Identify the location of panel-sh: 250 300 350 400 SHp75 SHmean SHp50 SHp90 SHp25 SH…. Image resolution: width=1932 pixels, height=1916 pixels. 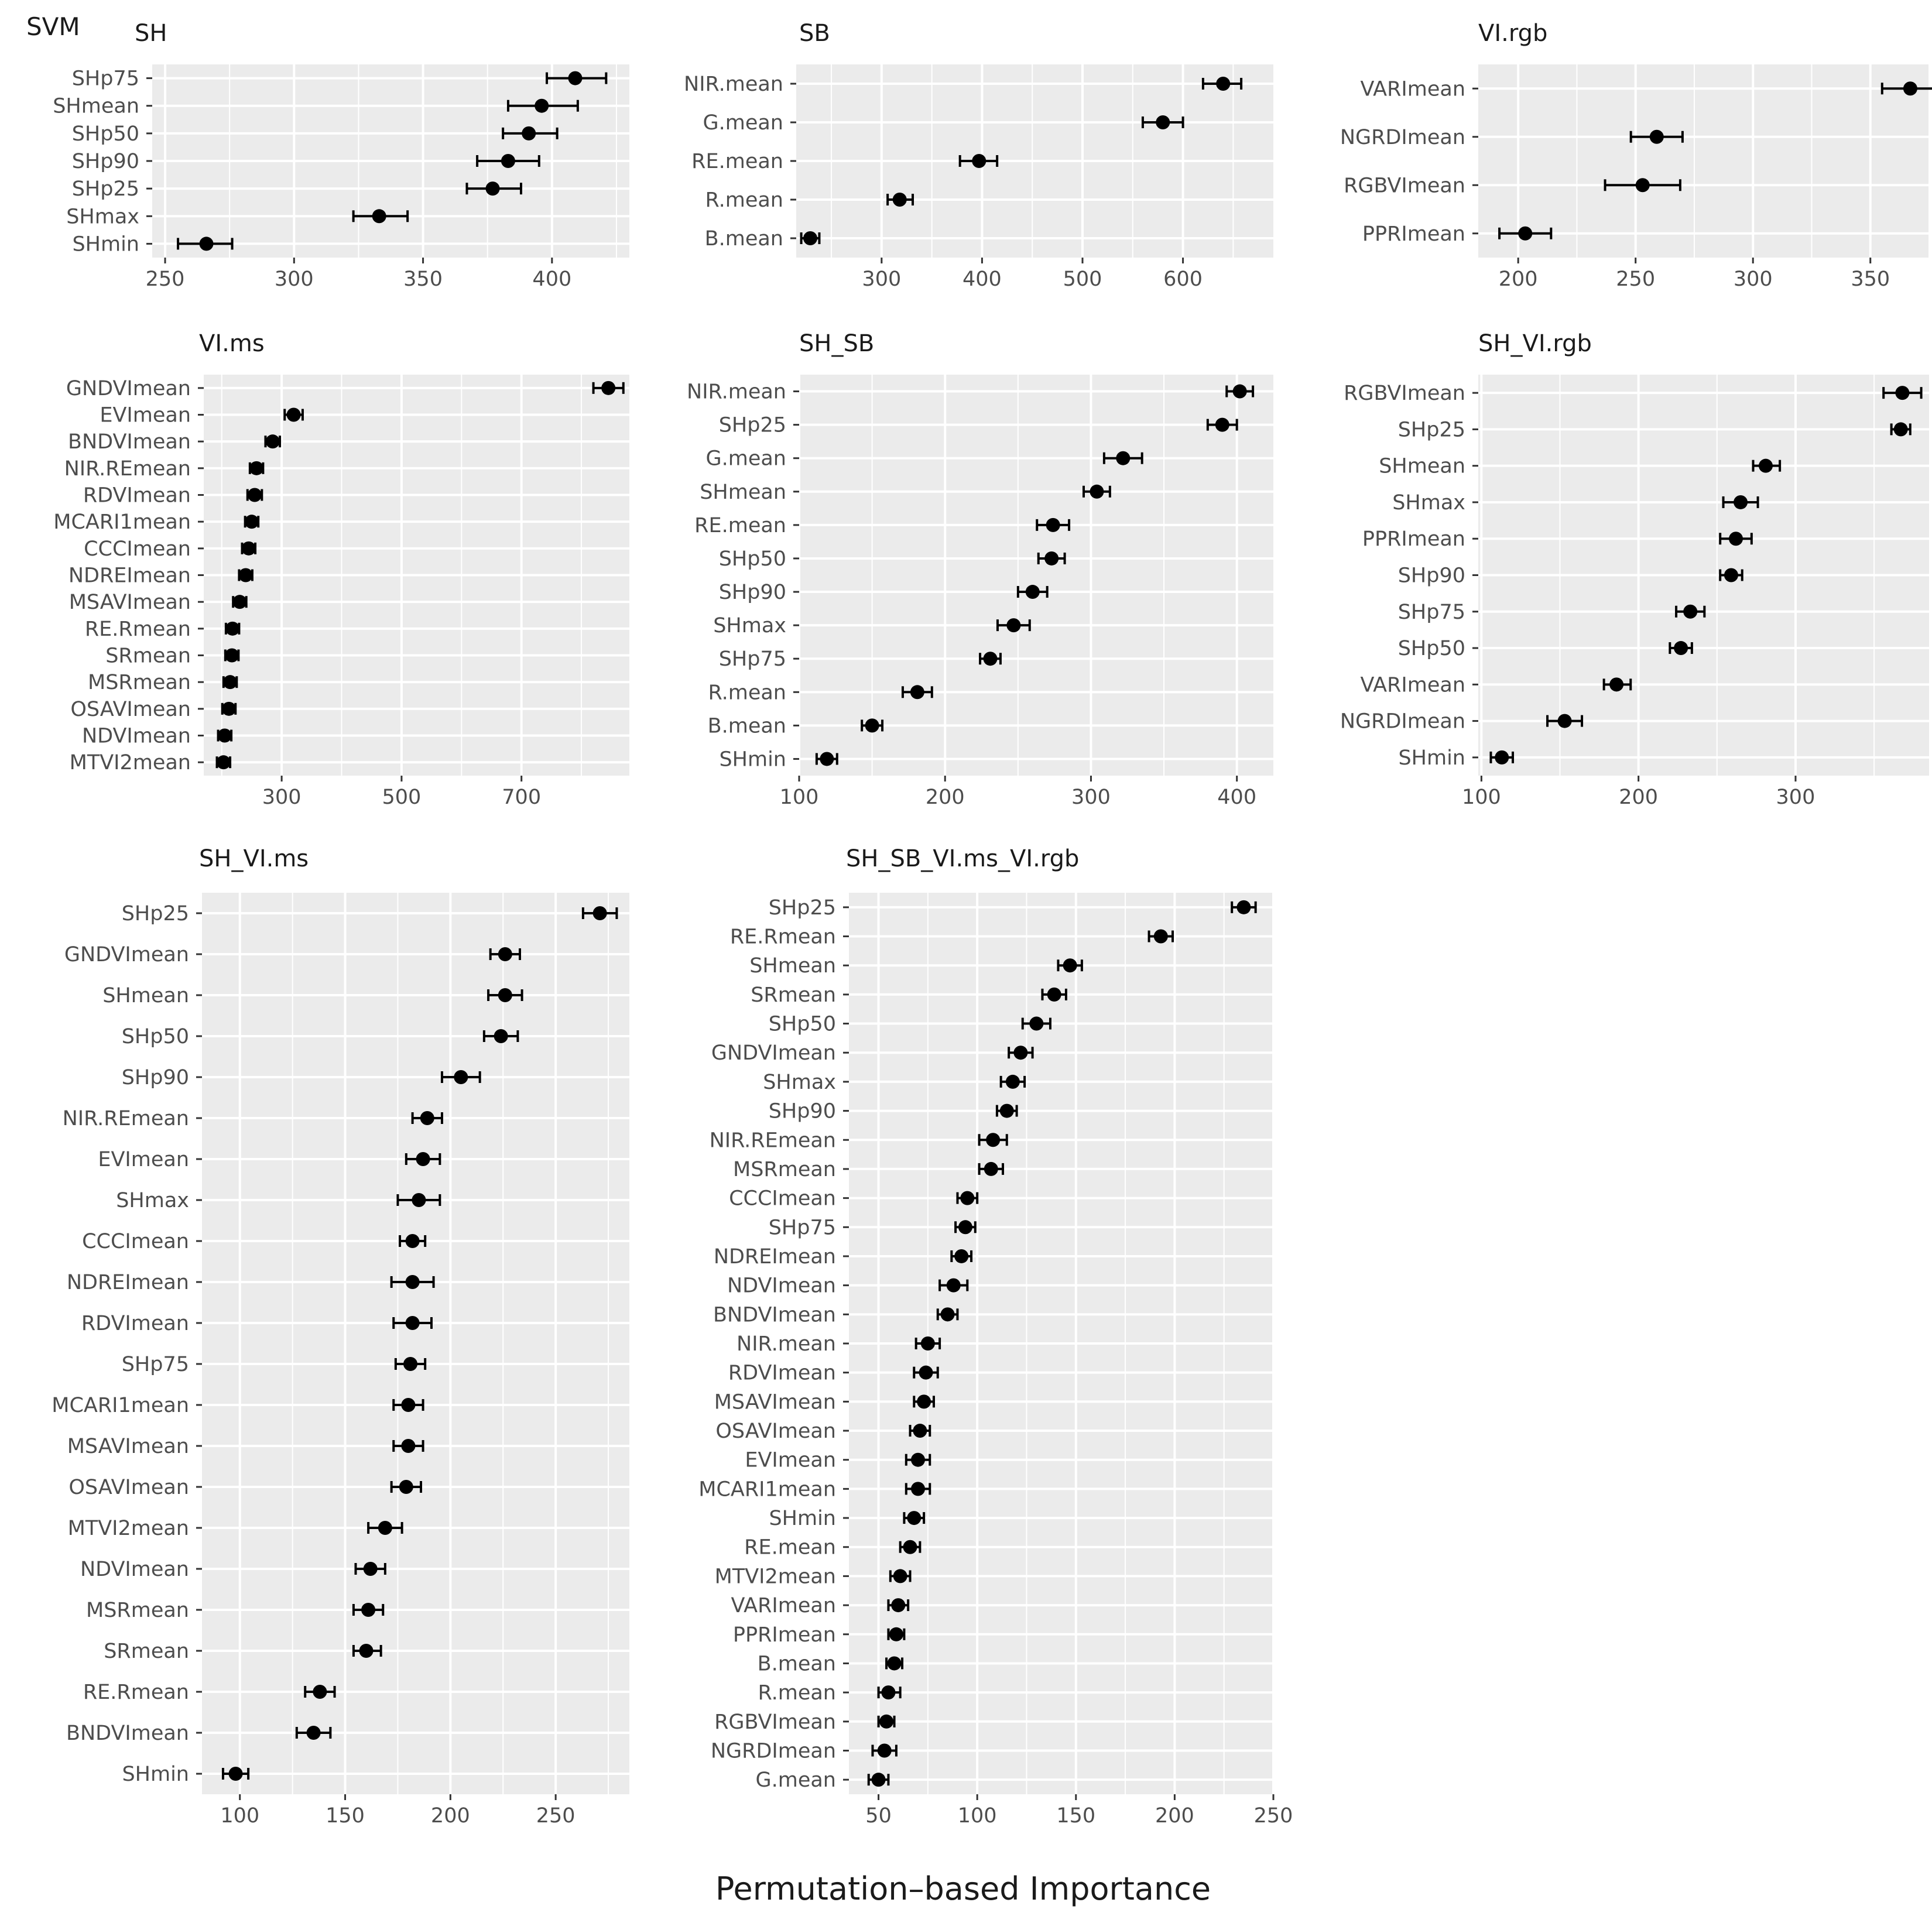
(341, 155).